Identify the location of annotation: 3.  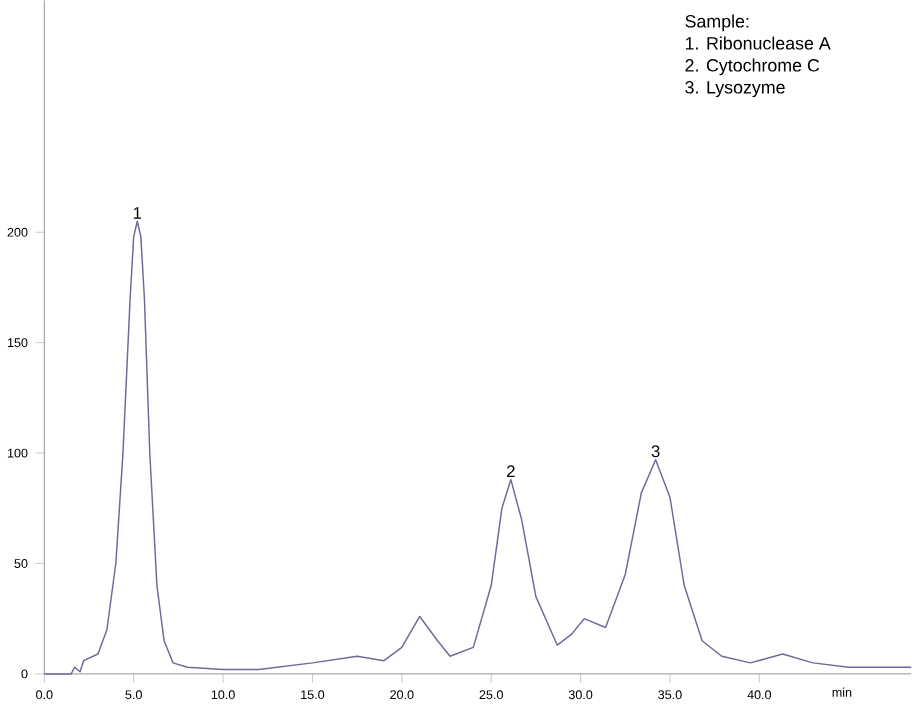
(655, 451).